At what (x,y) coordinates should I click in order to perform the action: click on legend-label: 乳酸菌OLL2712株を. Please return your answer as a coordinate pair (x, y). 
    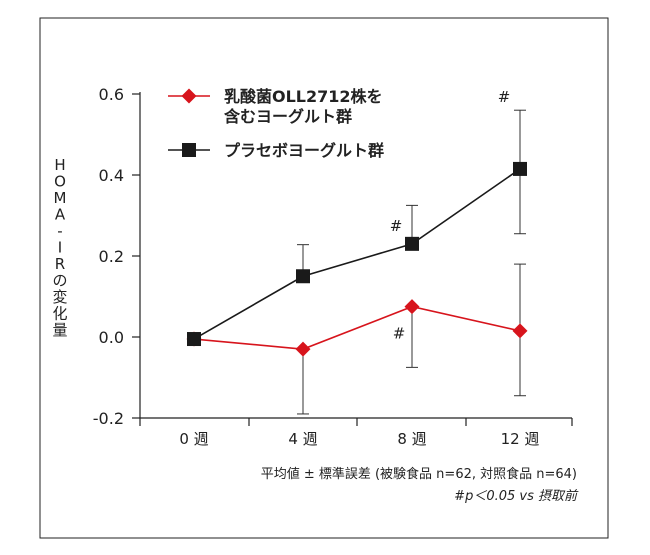
    Looking at the image, I should click on (303, 96).